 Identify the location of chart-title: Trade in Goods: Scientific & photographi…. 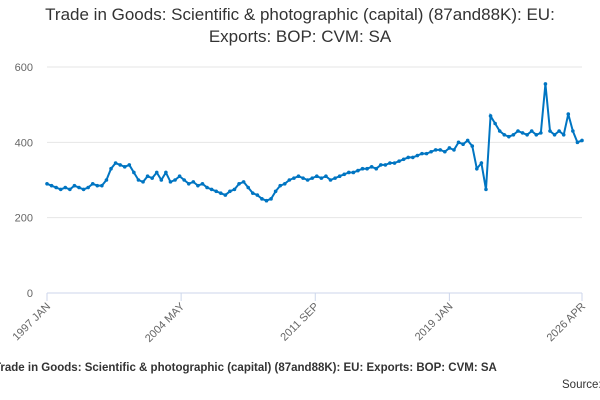
(300, 25).